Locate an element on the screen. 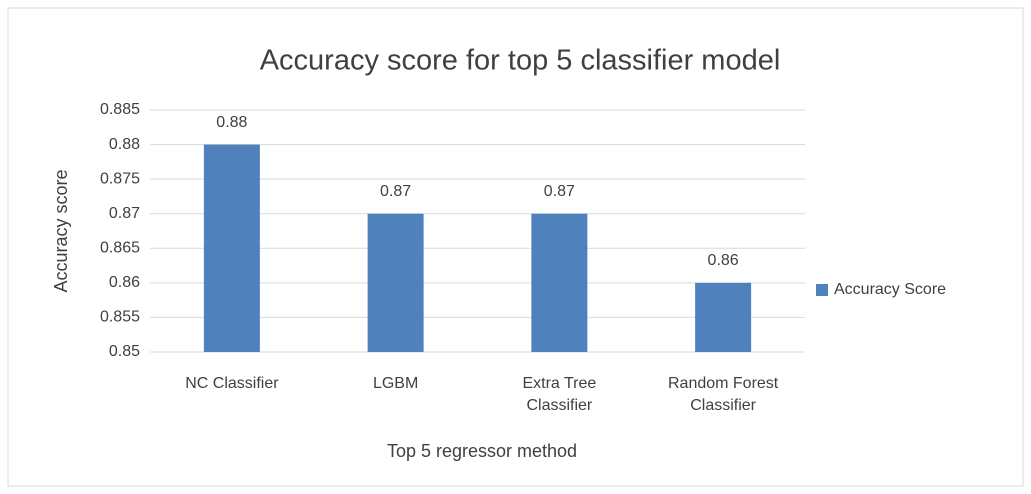 This screenshot has height=494, width=1031. y-axis-title: Accuracy score is located at coordinates (61, 230).